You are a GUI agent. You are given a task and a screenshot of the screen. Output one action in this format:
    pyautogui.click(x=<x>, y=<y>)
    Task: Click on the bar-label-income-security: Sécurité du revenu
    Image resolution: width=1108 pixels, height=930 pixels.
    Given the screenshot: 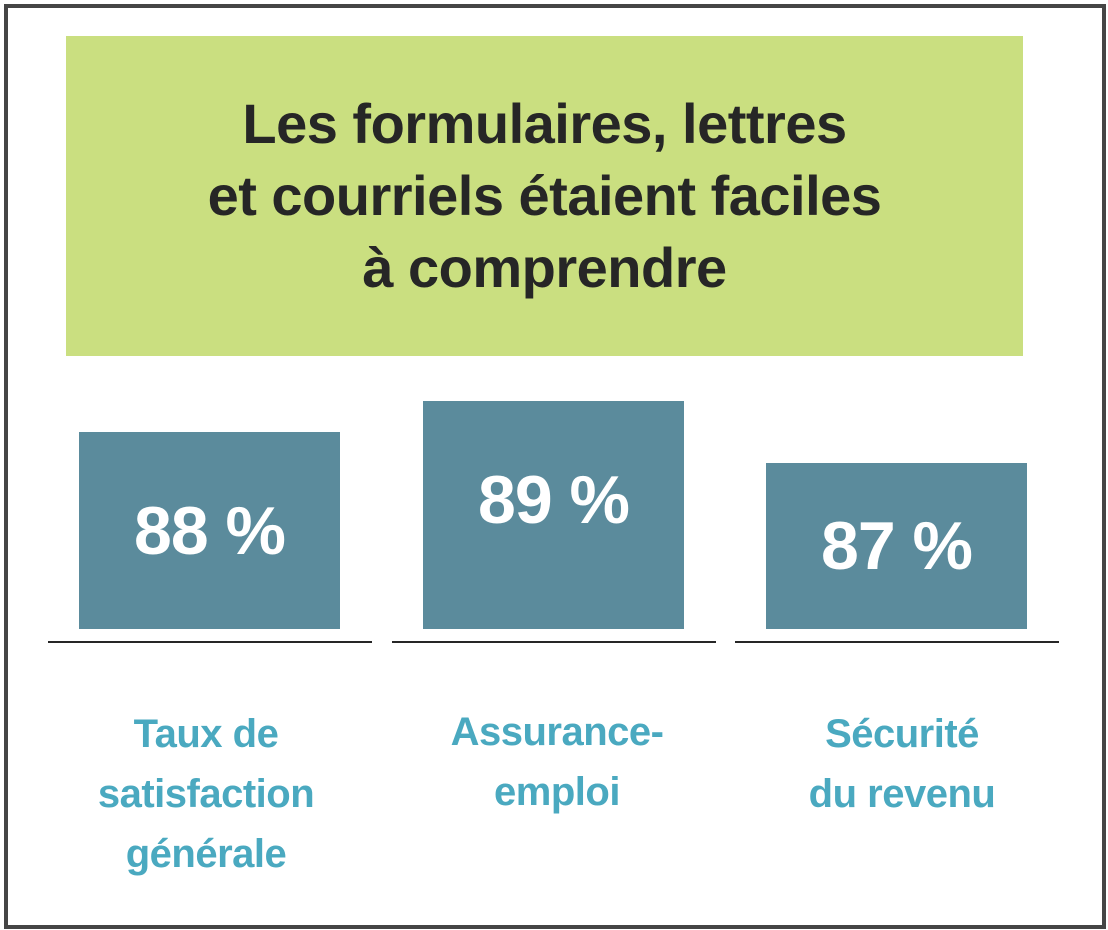 What is the action you would take?
    pyautogui.click(x=902, y=764)
    